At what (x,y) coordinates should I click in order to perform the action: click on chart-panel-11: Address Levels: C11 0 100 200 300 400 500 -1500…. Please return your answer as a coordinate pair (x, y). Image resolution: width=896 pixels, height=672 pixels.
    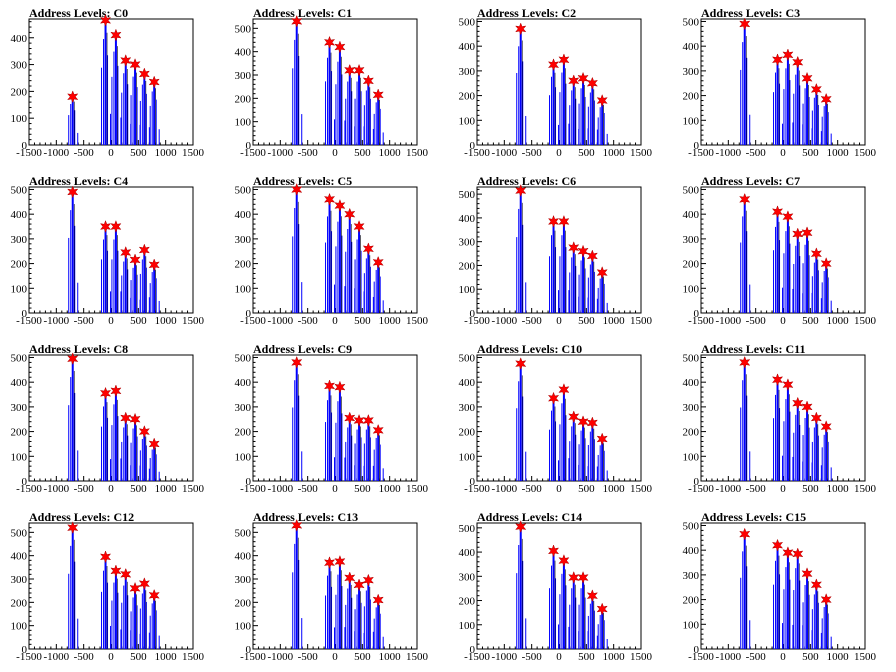
    Looking at the image, I should click on (780, 418).